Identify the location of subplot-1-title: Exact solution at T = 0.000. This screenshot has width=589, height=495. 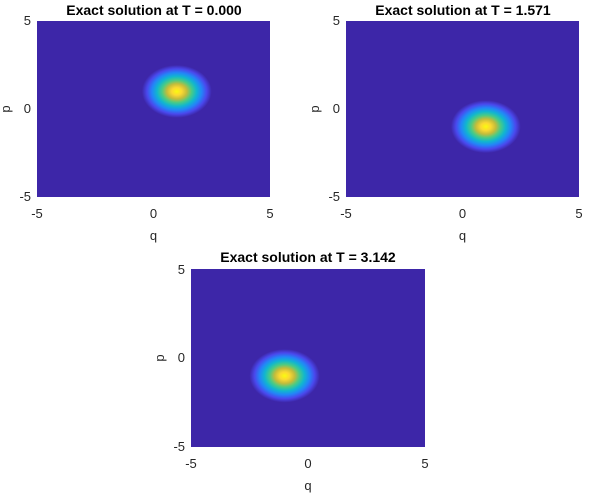
(154, 10).